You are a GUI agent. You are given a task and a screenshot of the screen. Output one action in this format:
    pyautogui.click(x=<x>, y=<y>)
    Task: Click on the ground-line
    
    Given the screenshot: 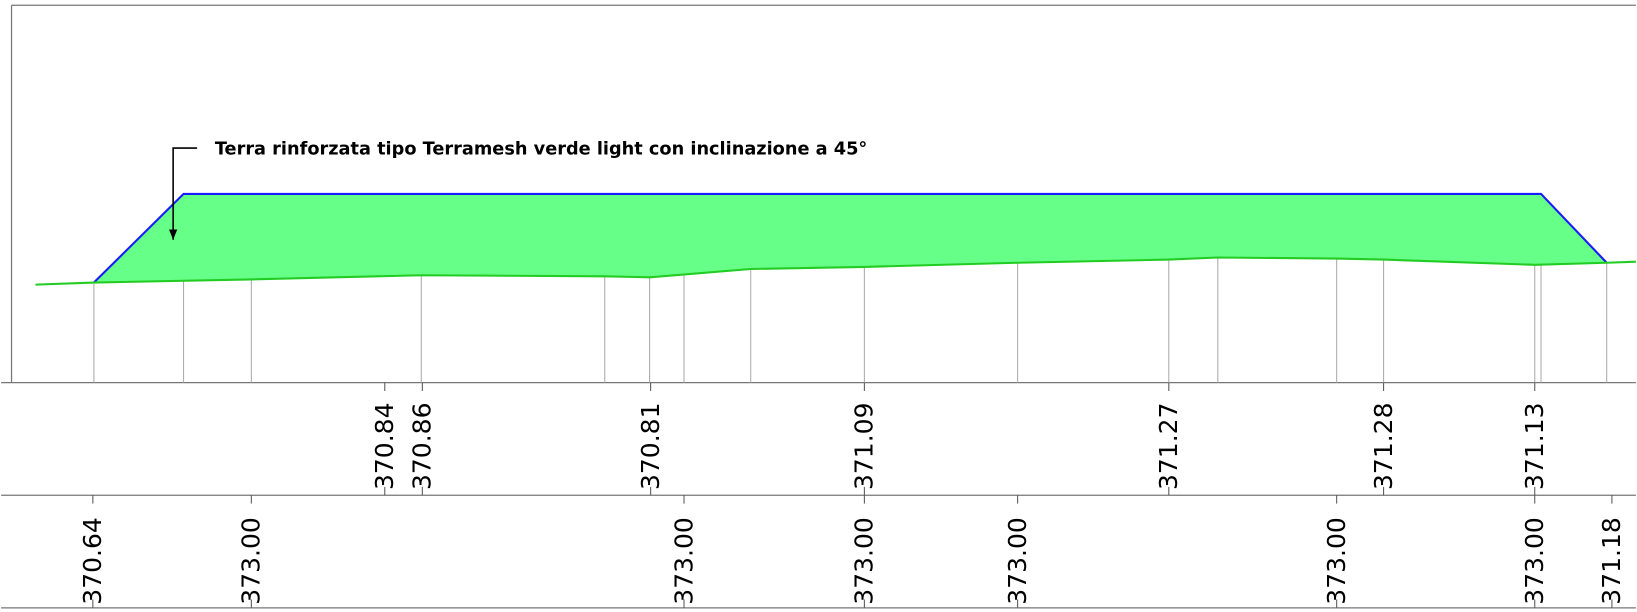 What is the action you would take?
    pyautogui.click(x=835, y=271)
    